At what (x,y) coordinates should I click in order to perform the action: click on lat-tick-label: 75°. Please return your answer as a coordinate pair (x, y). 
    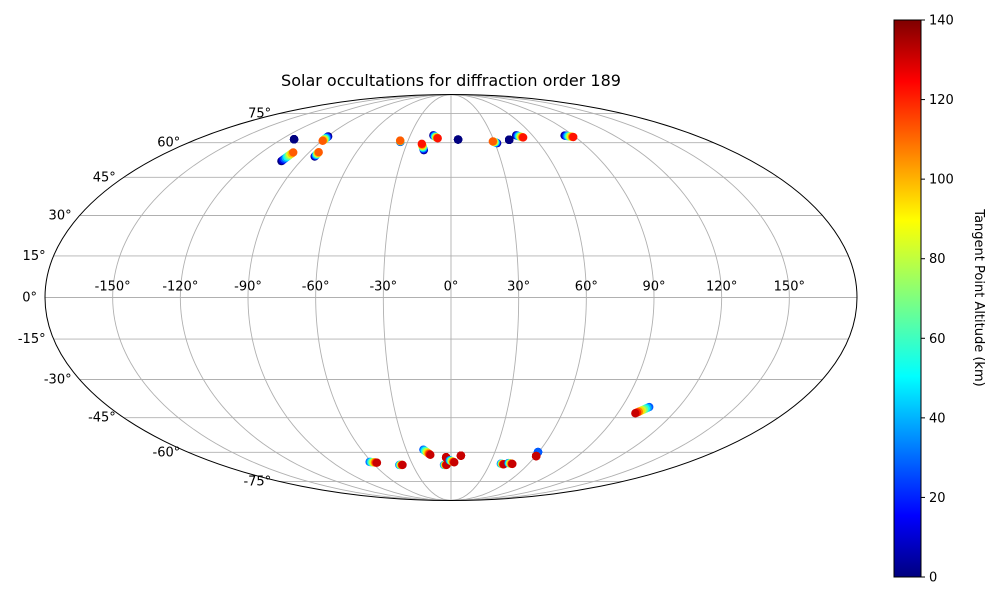
    Looking at the image, I should click on (259, 114).